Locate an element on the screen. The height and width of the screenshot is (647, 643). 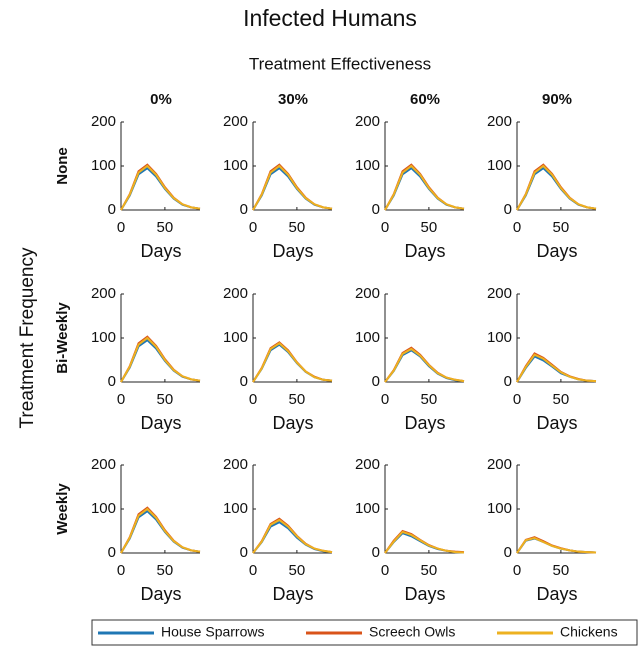
legend-label: House Sparrows is located at coordinates (213, 632).